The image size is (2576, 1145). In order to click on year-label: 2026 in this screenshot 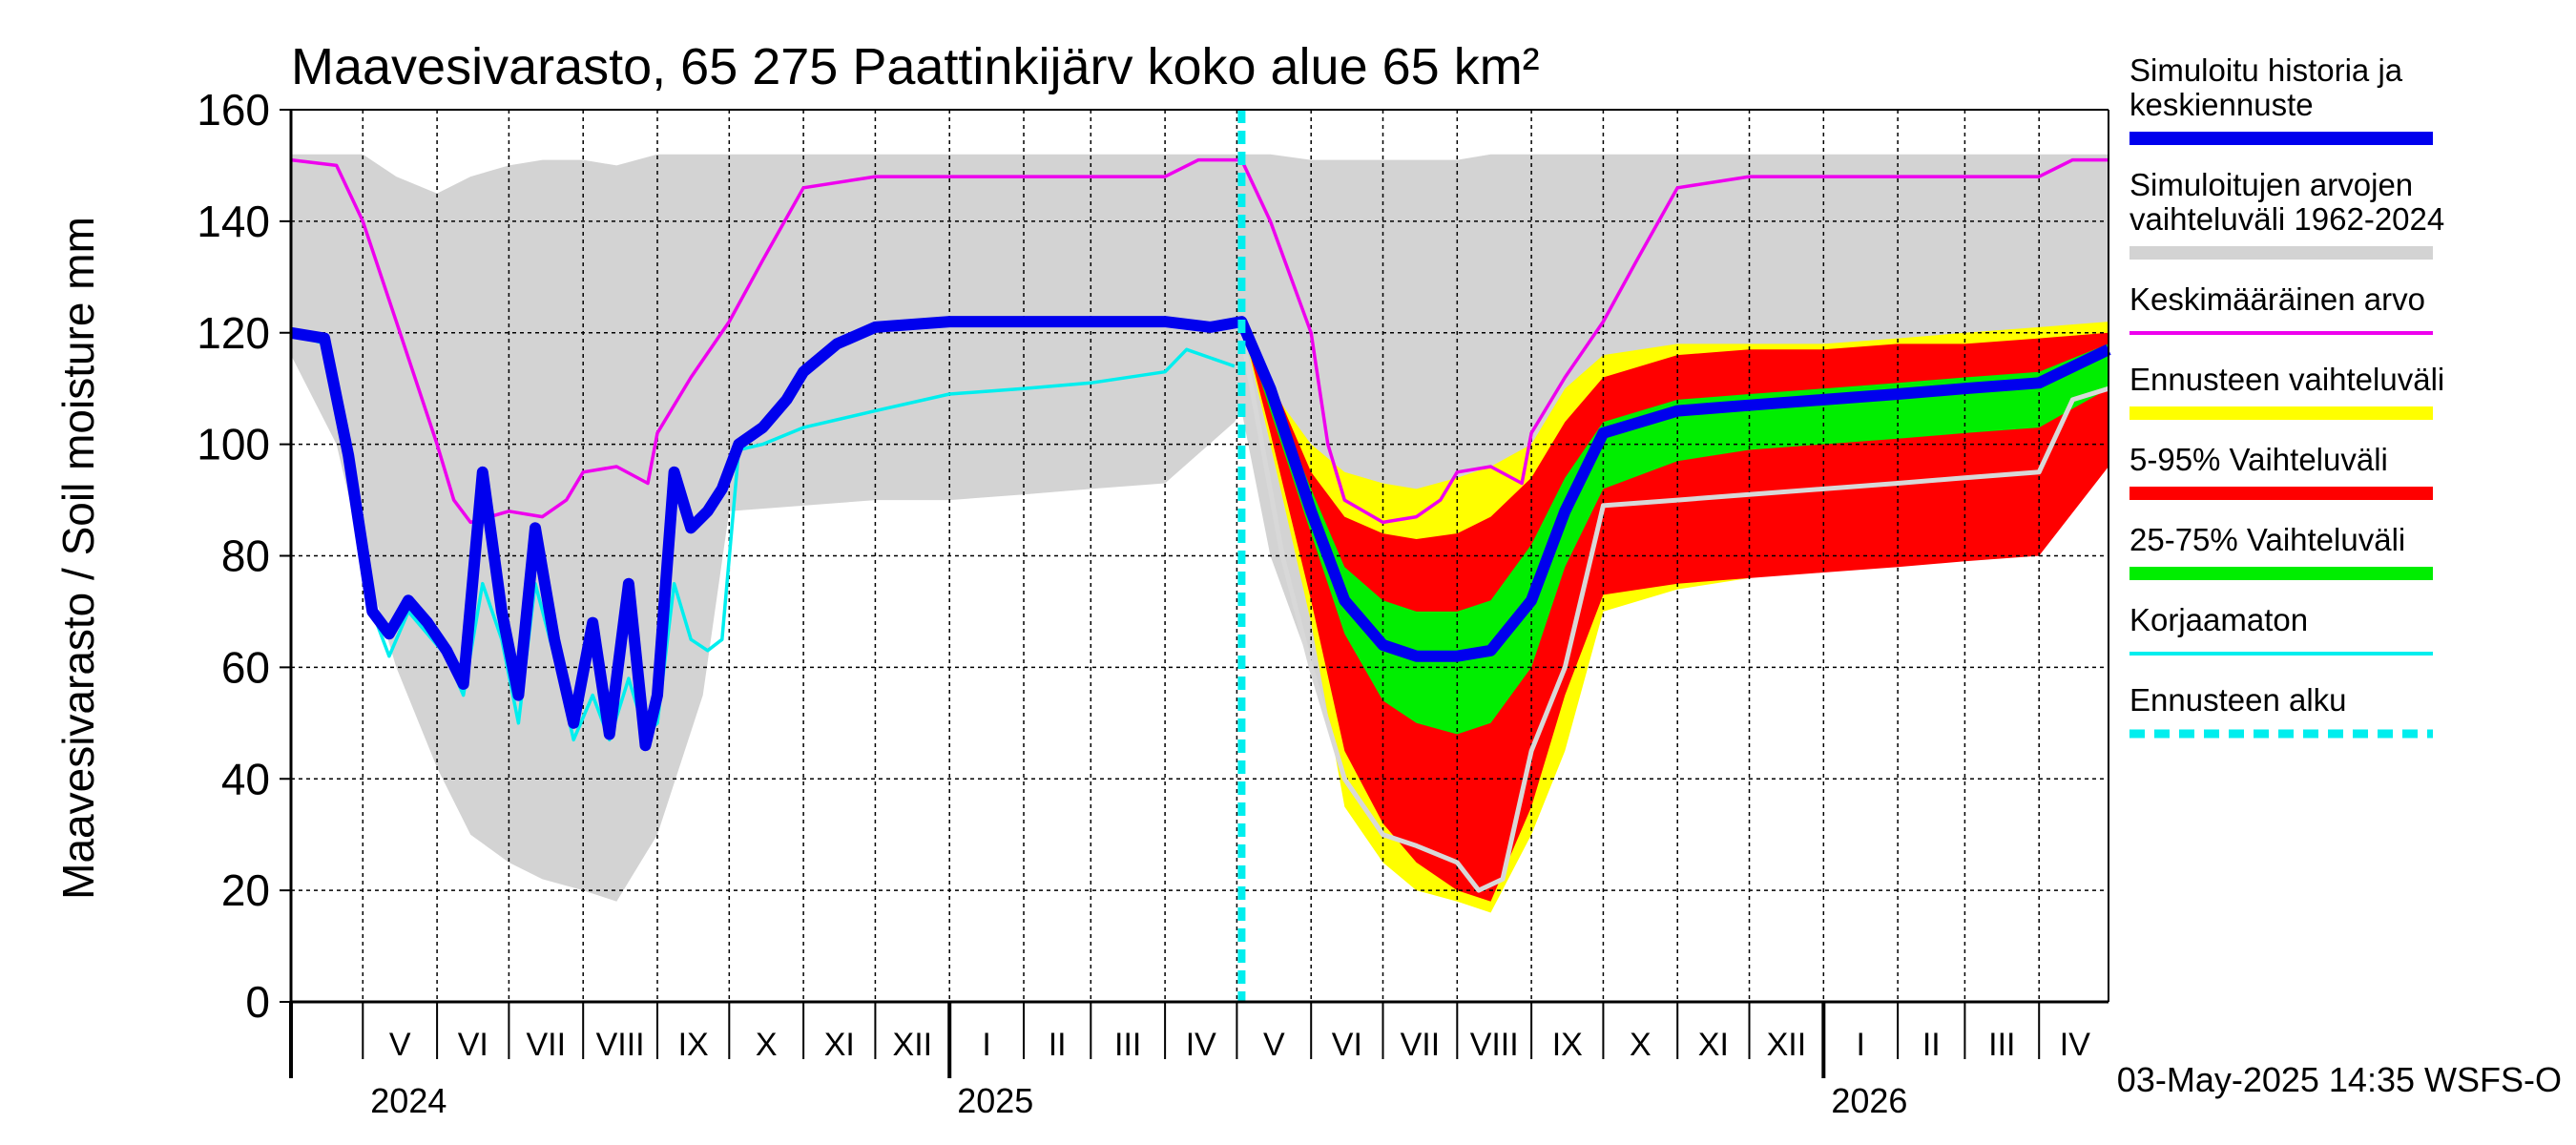, I will do `click(1869, 1100)`.